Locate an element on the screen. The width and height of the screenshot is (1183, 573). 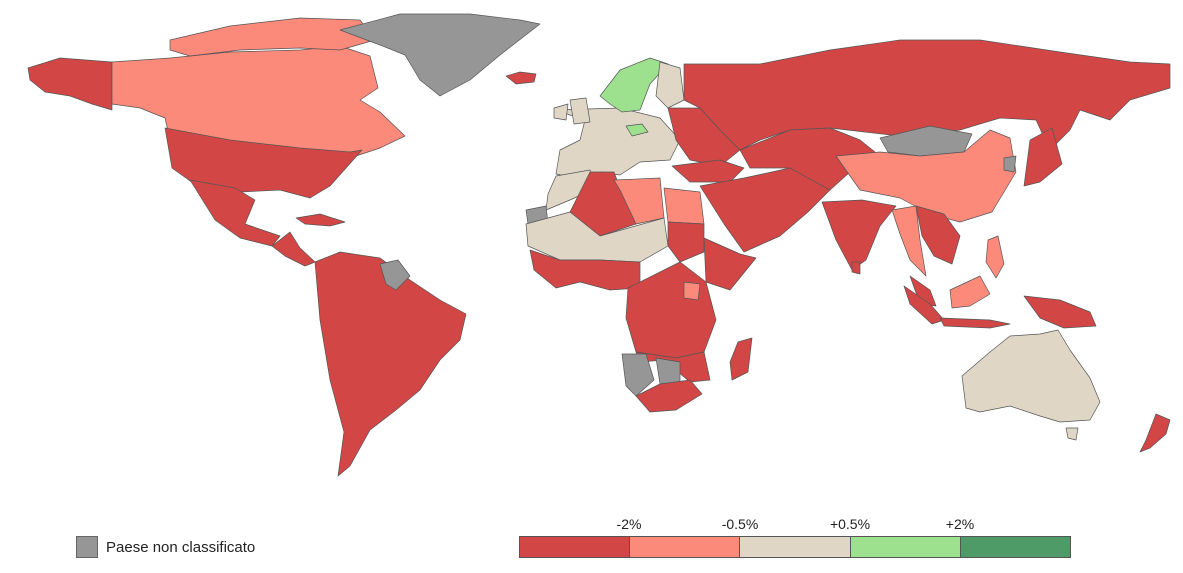
morocco is located at coordinates (571, 190).